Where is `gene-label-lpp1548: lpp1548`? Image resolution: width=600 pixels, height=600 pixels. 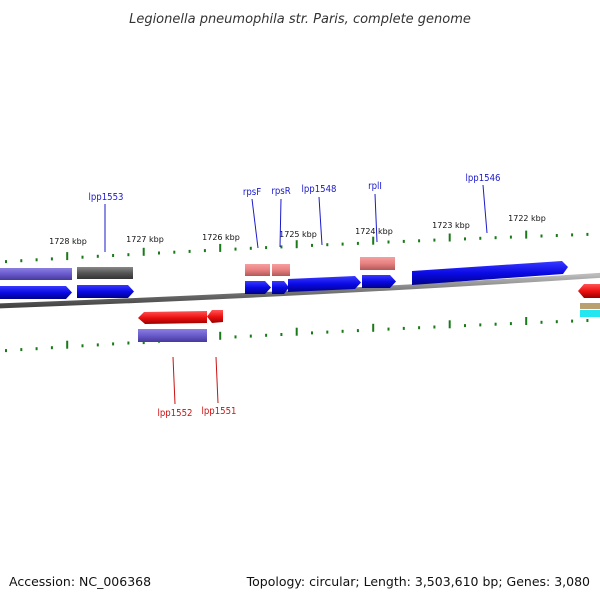 gene-label-lpp1548: lpp1548 is located at coordinates (319, 189).